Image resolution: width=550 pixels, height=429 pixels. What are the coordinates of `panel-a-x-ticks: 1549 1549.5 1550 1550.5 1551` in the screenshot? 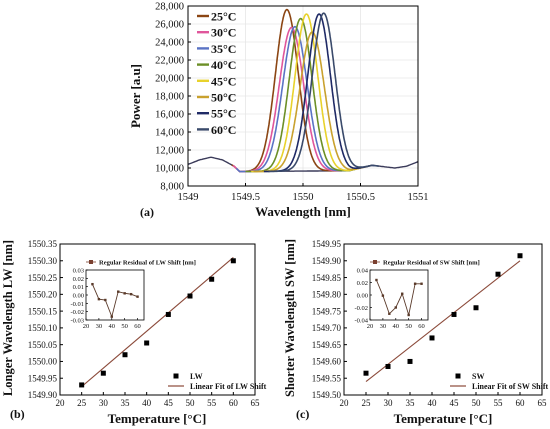 It's located at (303, 193).